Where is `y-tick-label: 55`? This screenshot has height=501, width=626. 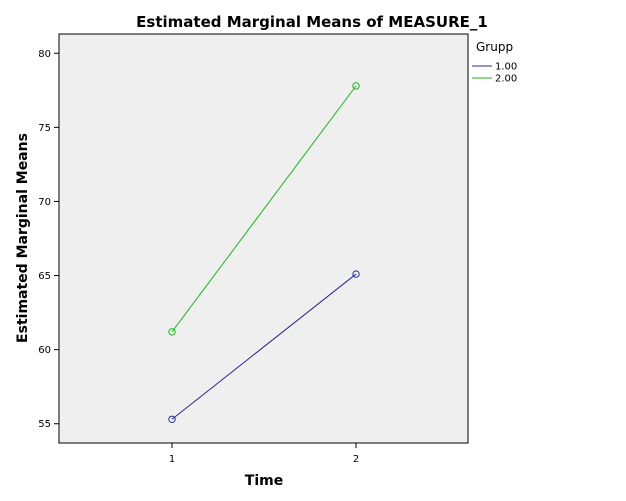
y-tick-label: 55 is located at coordinates (44, 424).